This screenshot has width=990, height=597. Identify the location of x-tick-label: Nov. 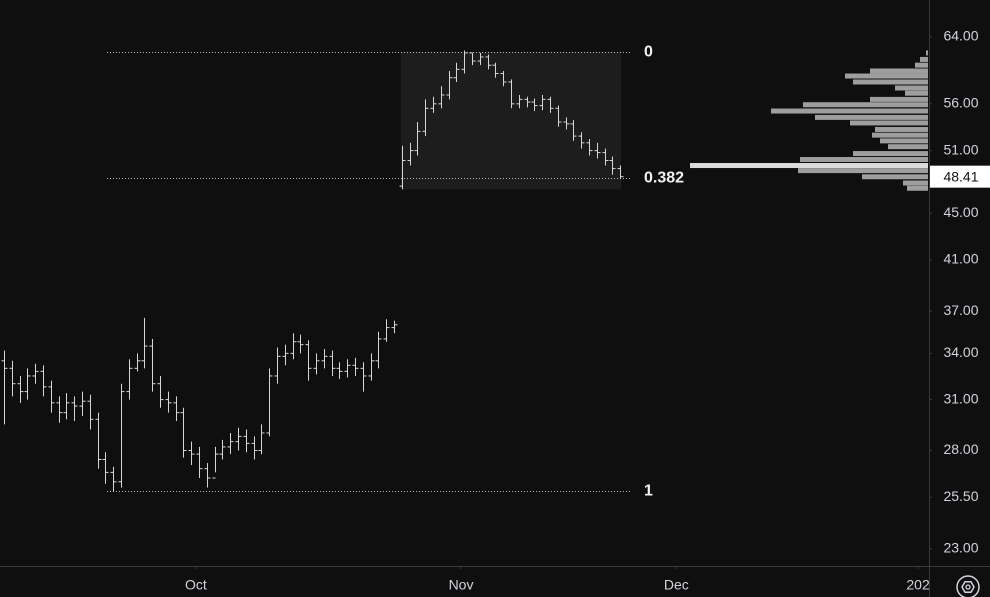
(461, 585).